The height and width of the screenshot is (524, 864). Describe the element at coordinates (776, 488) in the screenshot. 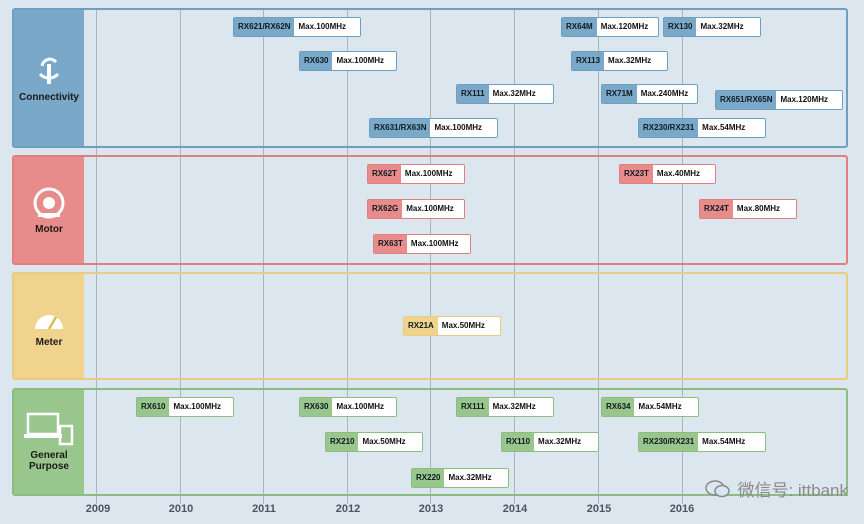

I see `watermark: 微信号: ittbank` at that location.